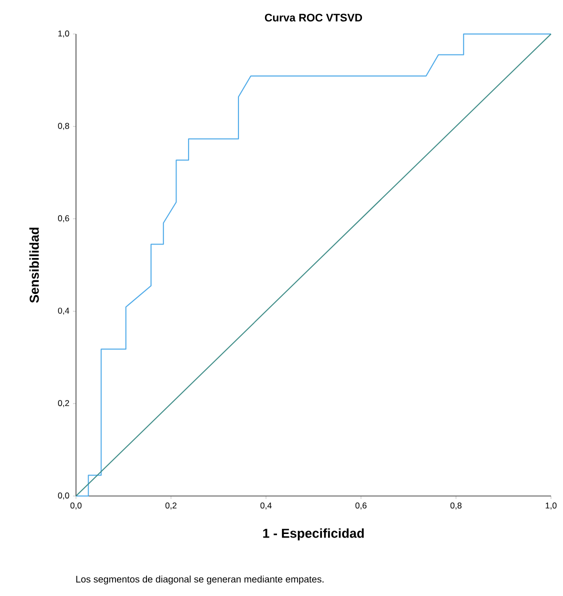  Describe the element at coordinates (64, 404) in the screenshot. I see `y-tick-label: 0,2` at that location.